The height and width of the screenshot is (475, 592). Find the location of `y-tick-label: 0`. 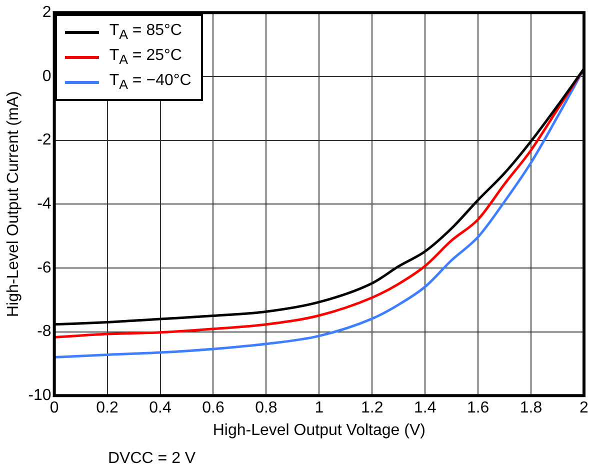

y-tick-label: 0 is located at coordinates (47, 76).